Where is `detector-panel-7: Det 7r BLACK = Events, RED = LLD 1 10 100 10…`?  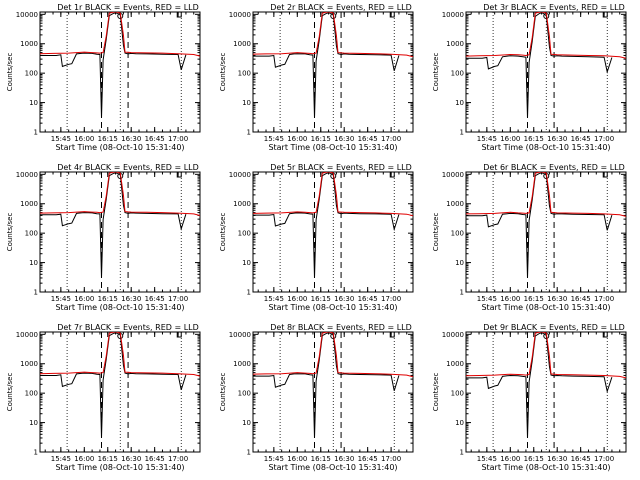 detector-panel-7: Det 7r BLACK = Events, RED = LLD 1 10 100 10… is located at coordinates (103, 397).